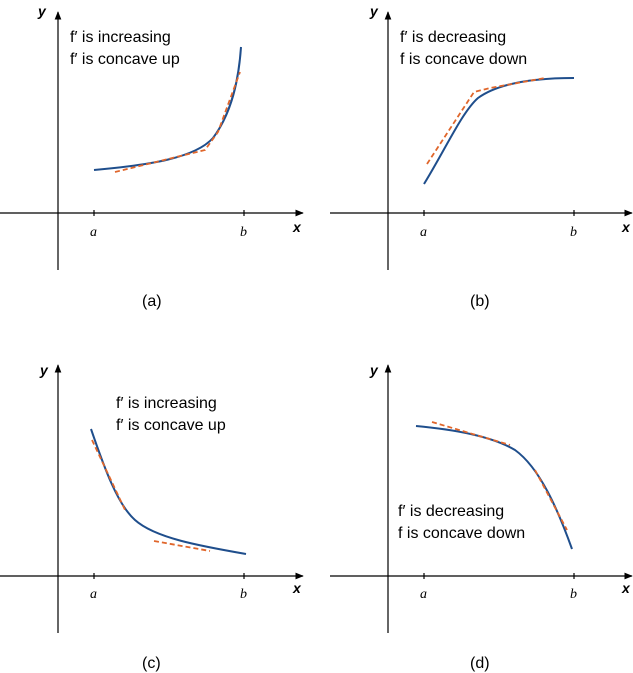 This screenshot has width=633, height=673. Describe the element at coordinates (480, 663) in the screenshot. I see `panel-caption: (d)` at that location.